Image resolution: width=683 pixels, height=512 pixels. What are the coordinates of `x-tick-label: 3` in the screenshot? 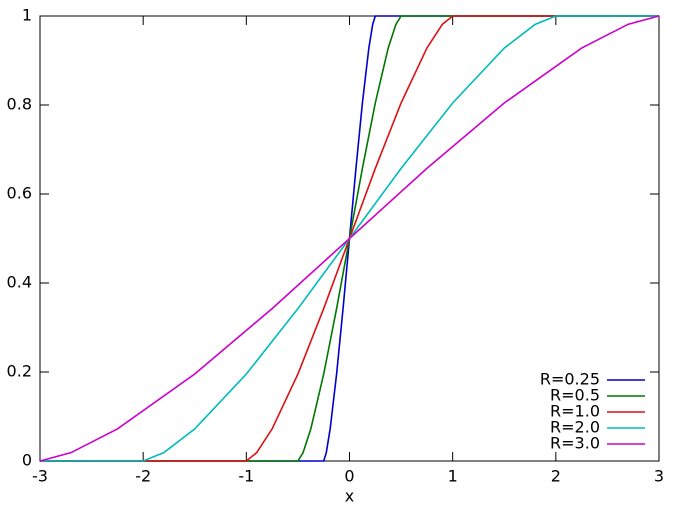 It's located at (659, 476).